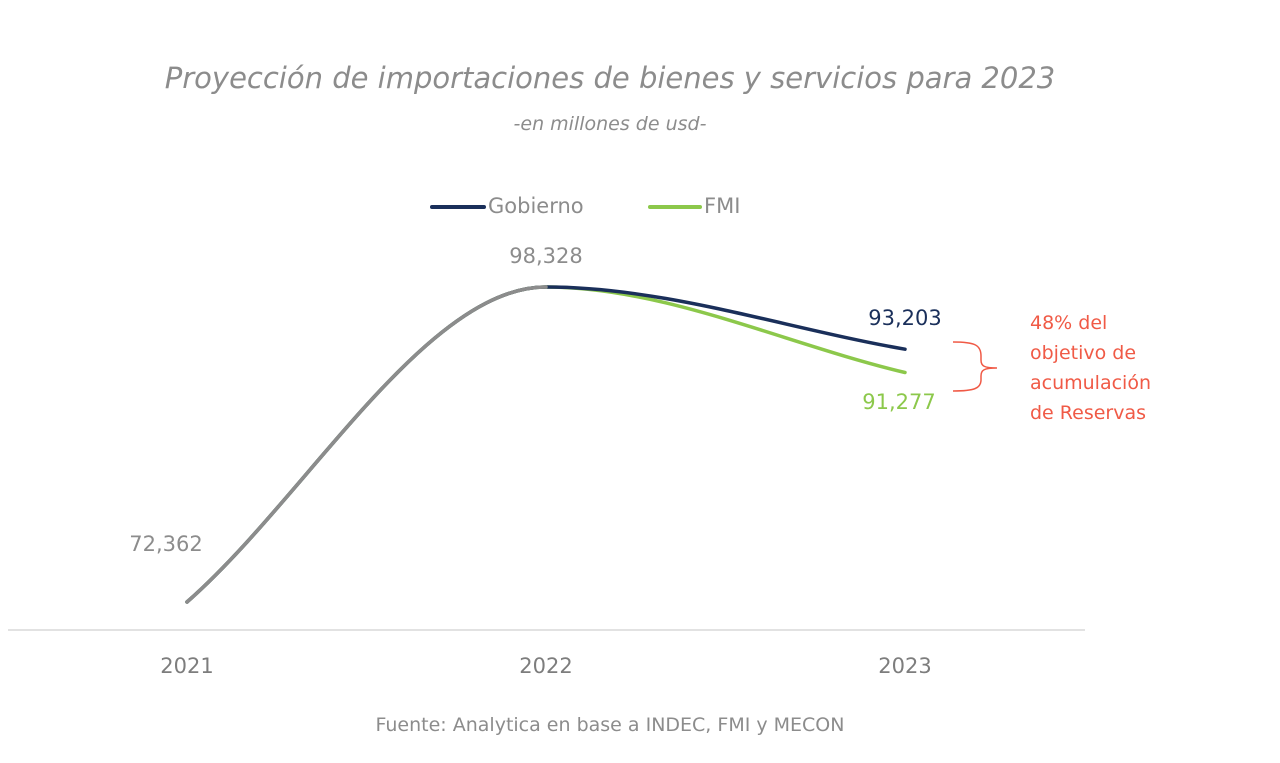 This screenshot has height=763, width=1280. What do you see at coordinates (165, 544) in the screenshot?
I see `data-label-2021: 72,362` at bounding box center [165, 544].